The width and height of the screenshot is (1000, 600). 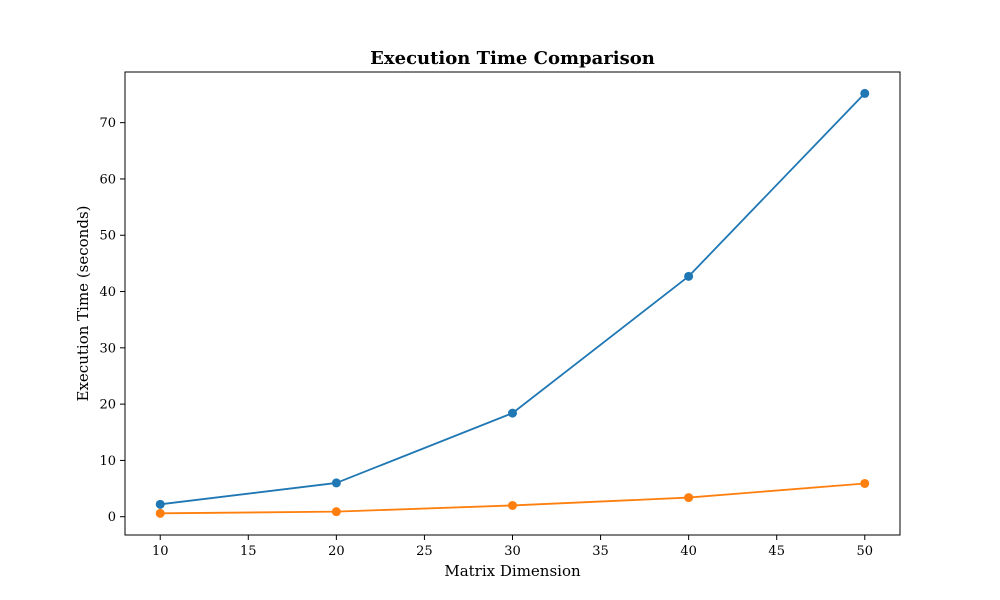 What do you see at coordinates (600, 551) in the screenshot?
I see `x-tick-label: 35` at bounding box center [600, 551].